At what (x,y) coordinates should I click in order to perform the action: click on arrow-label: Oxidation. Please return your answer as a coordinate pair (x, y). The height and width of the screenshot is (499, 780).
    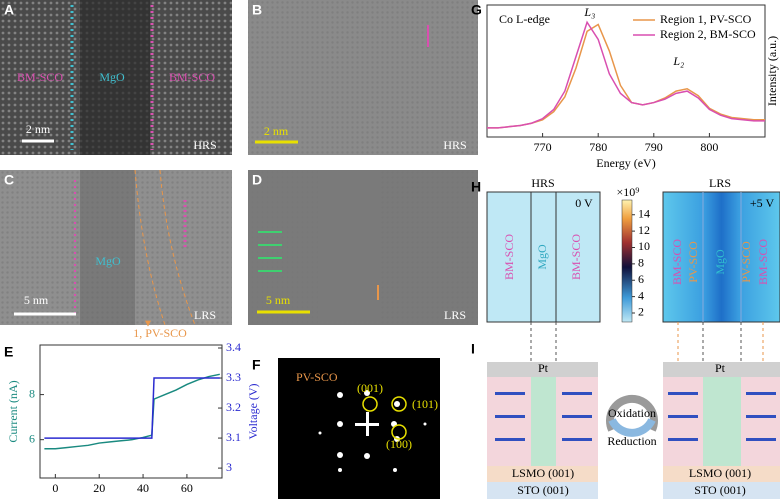
    Looking at the image, I should click on (632, 413).